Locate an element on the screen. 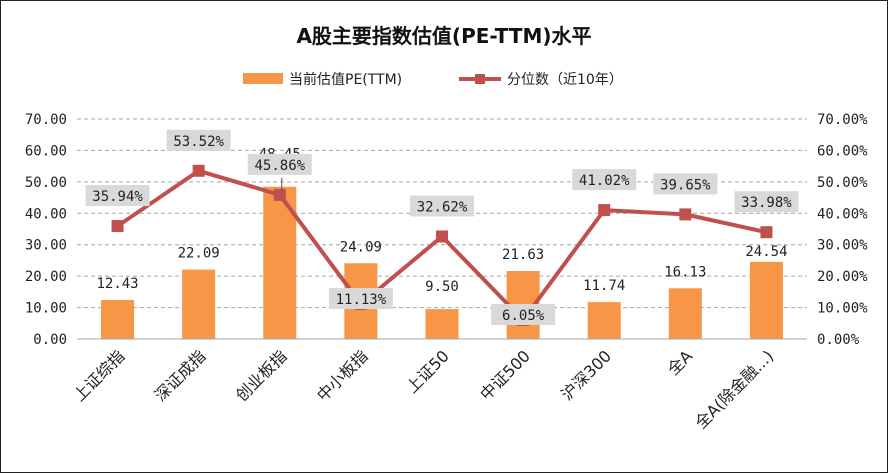  y-left-tick-label: 50.00 is located at coordinates (46, 183).